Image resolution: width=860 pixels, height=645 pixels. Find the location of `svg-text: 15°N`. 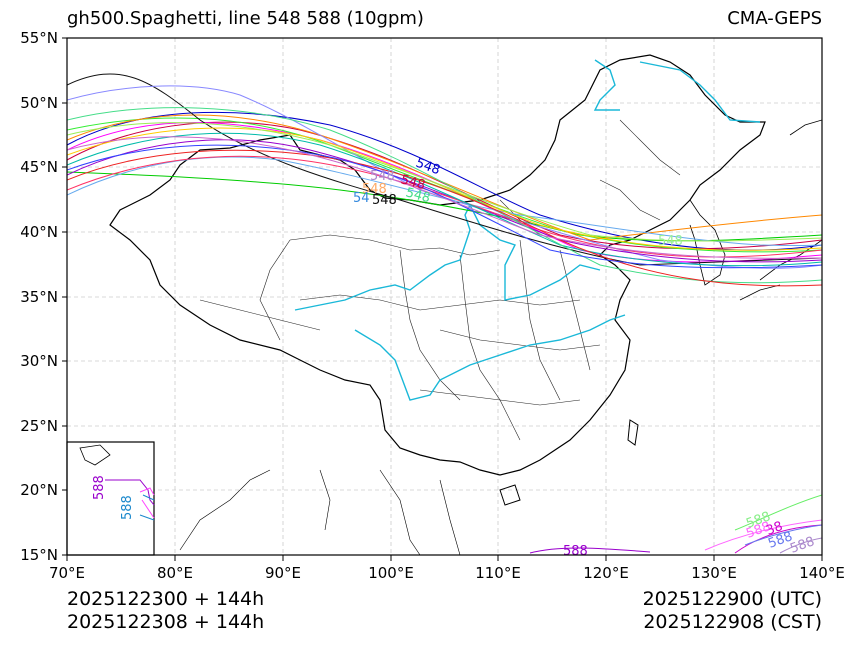

svg-text: 15°N is located at coordinates (39, 555).